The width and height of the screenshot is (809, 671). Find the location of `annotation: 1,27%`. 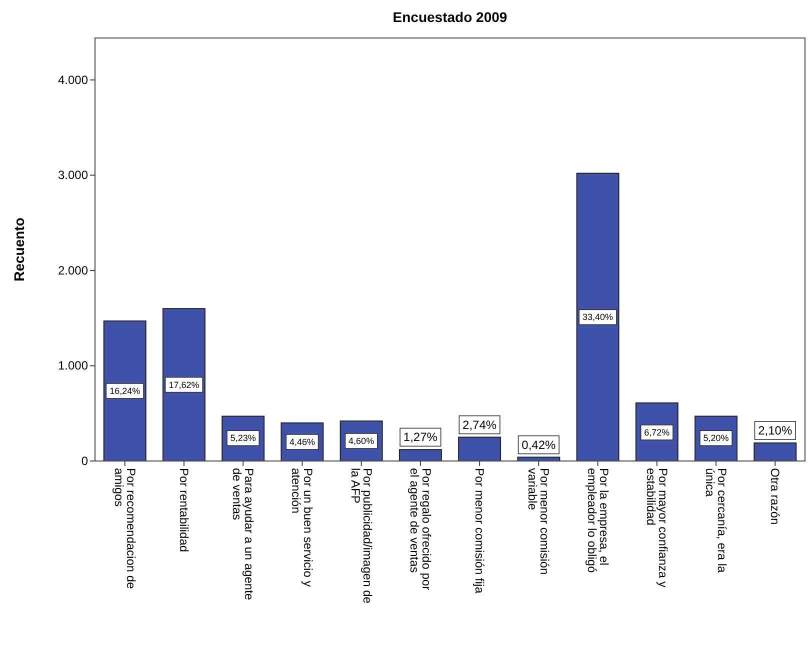

annotation: 1,27% is located at coordinates (420, 437).